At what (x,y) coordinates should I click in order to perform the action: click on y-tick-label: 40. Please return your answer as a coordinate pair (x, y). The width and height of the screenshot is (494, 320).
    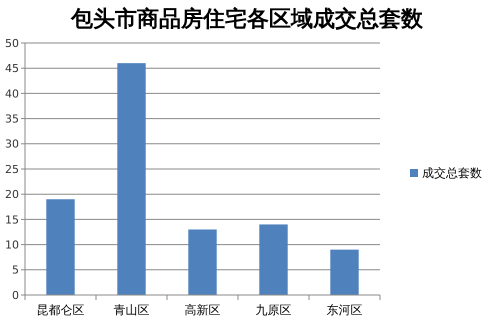
    Looking at the image, I should click on (12, 93).